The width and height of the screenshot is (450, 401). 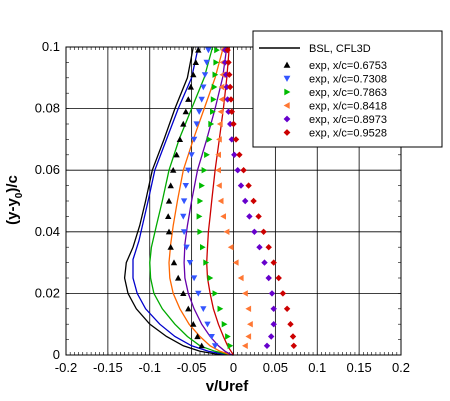 I want to click on x-axis-title: v/Uref, so click(x=228, y=386).